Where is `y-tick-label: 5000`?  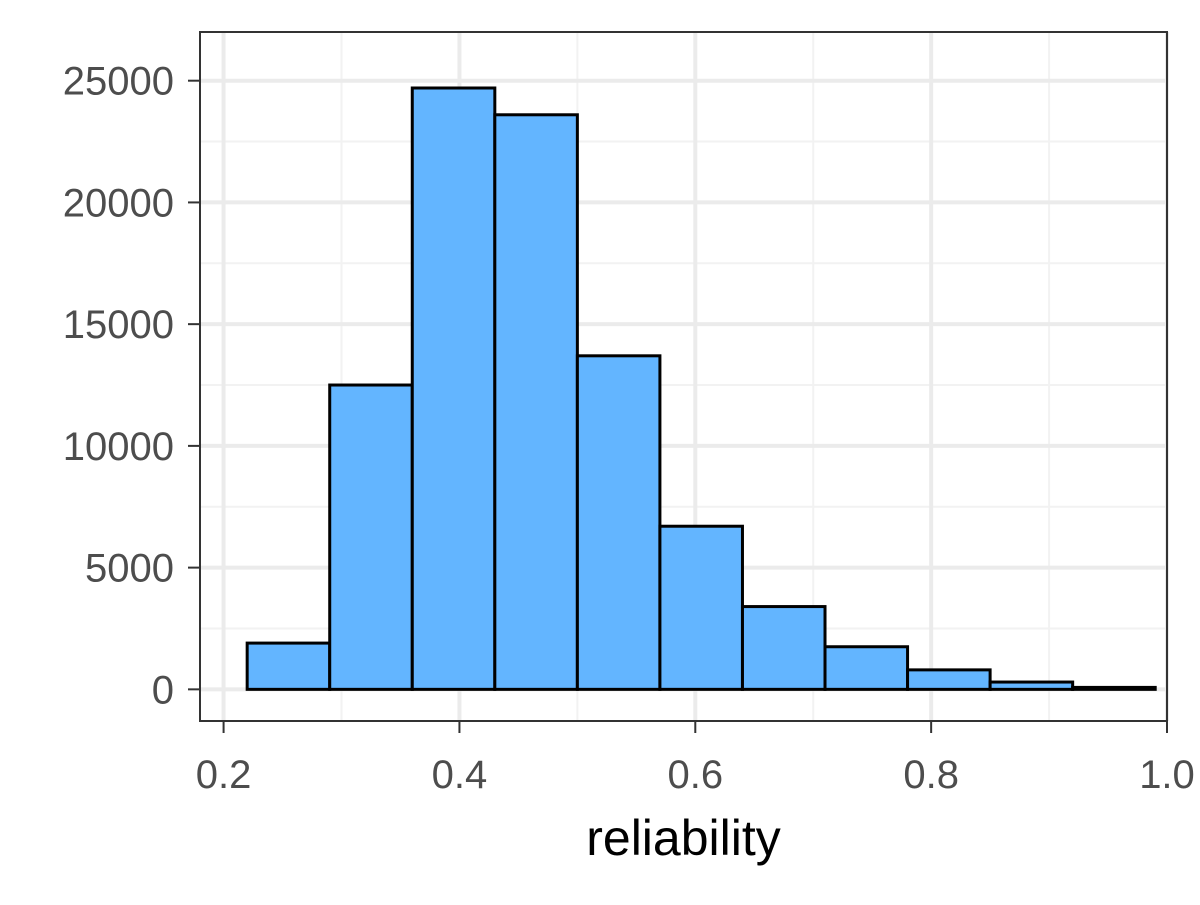 y-tick-label: 5000 is located at coordinates (129, 569).